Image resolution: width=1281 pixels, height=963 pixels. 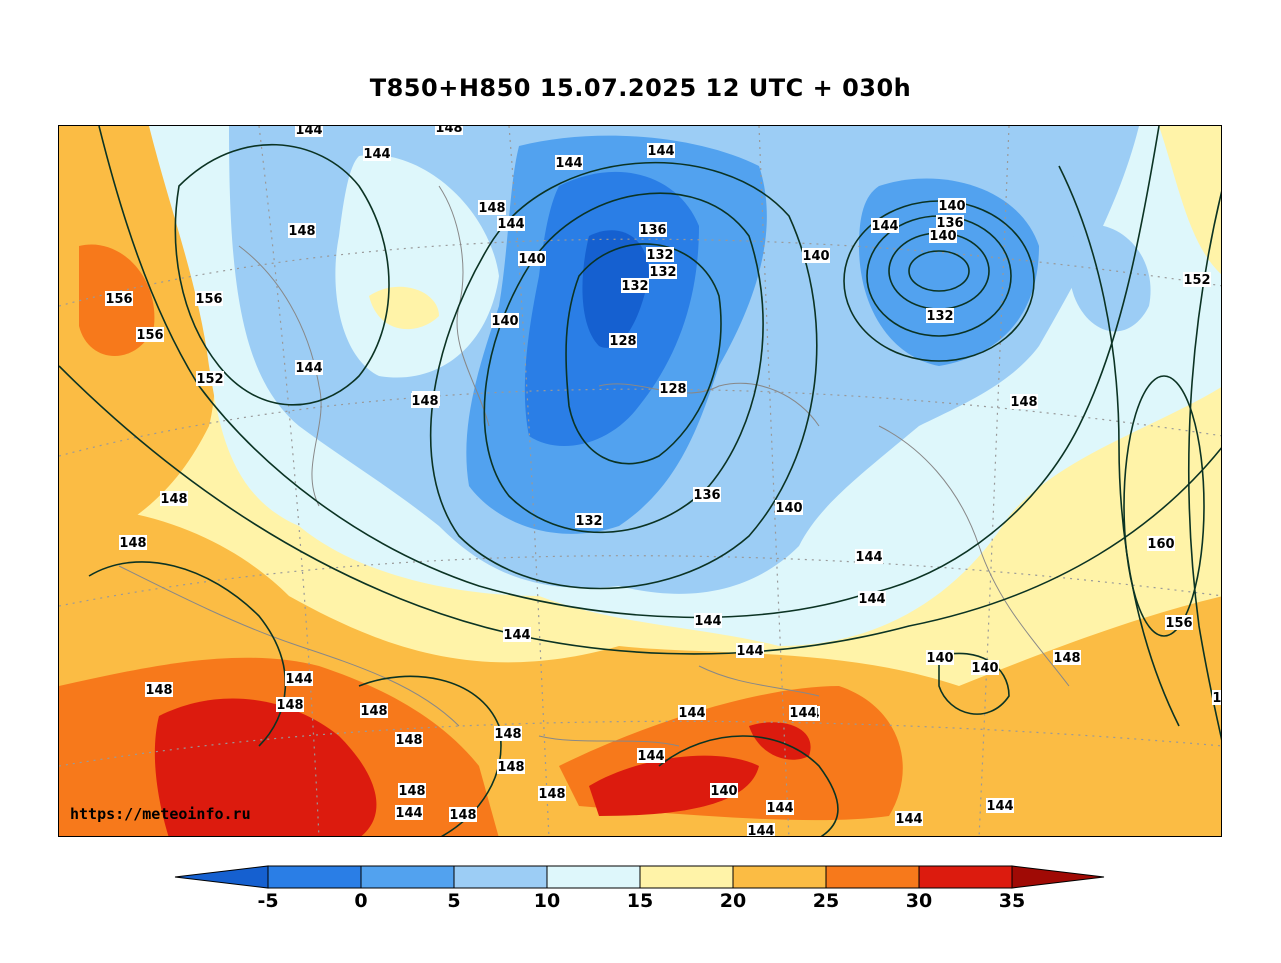 What do you see at coordinates (160, 814) in the screenshot?
I see `watermark-url: https://meteoinfo.ru` at bounding box center [160, 814].